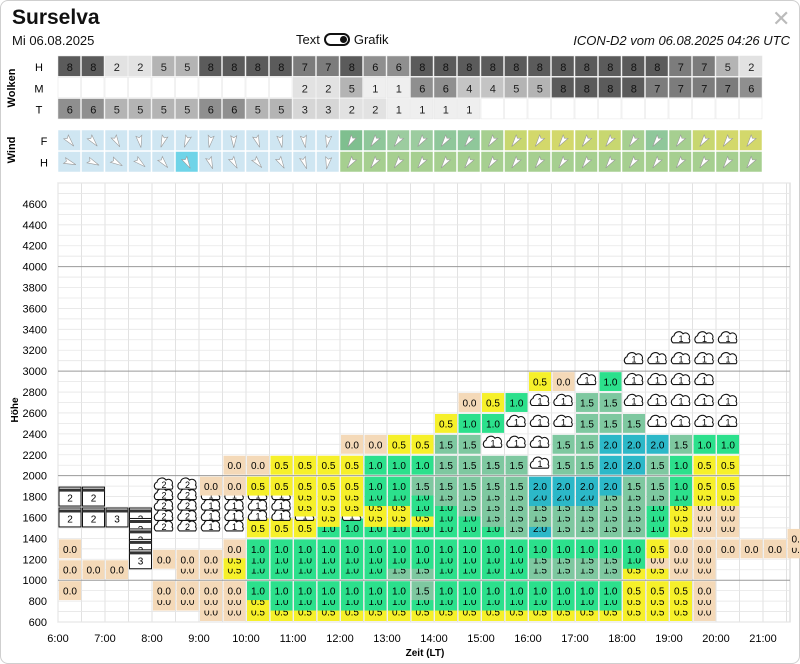 Image resolution: width=800 pixels, height=664 pixels. What do you see at coordinates (117, 519) in the screenshot?
I see `cloud-base-value: 3` at bounding box center [117, 519].